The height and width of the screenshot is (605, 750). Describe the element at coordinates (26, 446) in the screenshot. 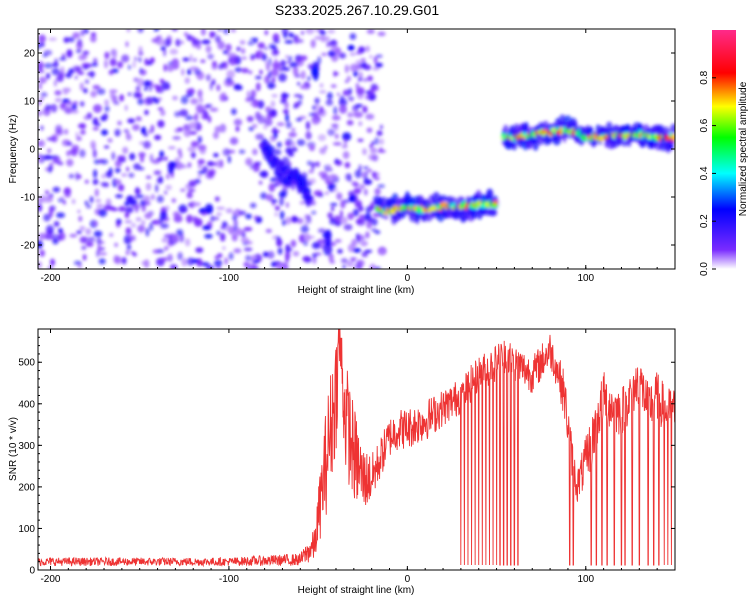

I see `snr-y-tick-label: 300` at that location.